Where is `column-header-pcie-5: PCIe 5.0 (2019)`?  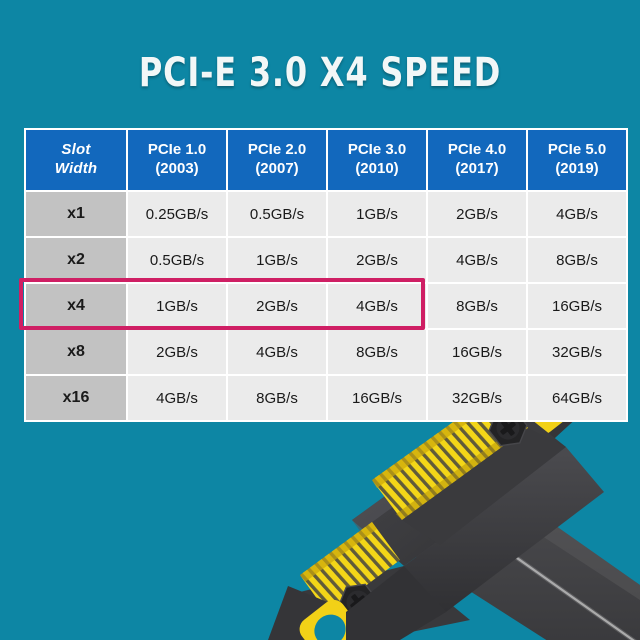
column-header-pcie-5: PCIe 5.0 (2019) is located at coordinates (577, 160).